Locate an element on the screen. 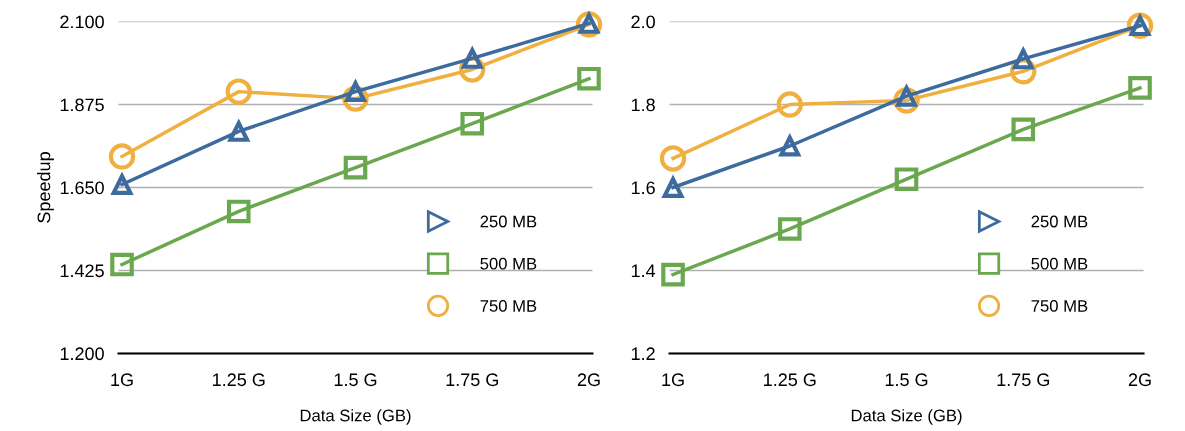 This screenshot has width=1185, height=431. y-tick-label: 1.650 is located at coordinates (82, 188).